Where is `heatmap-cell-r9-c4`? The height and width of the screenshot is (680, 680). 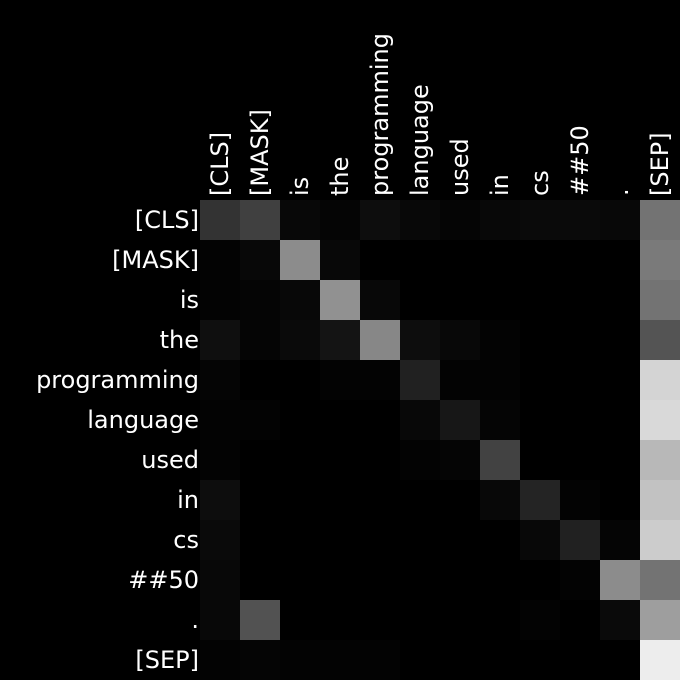
heatmap-cell-r9-c4 is located at coordinates (380, 580).